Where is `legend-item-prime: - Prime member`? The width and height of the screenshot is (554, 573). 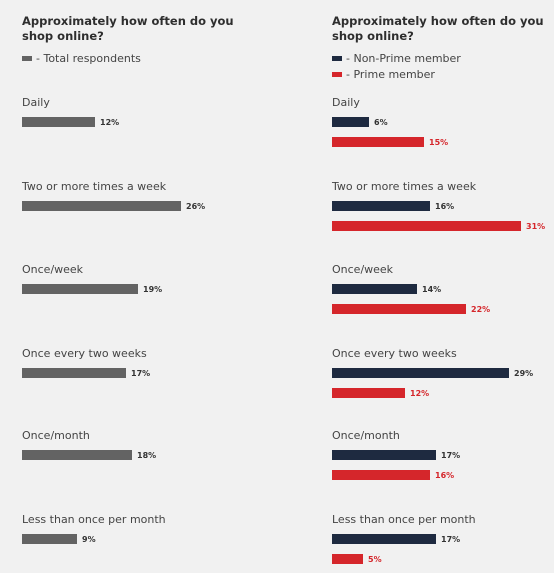 legend-item-prime: - Prime member is located at coordinates (396, 74).